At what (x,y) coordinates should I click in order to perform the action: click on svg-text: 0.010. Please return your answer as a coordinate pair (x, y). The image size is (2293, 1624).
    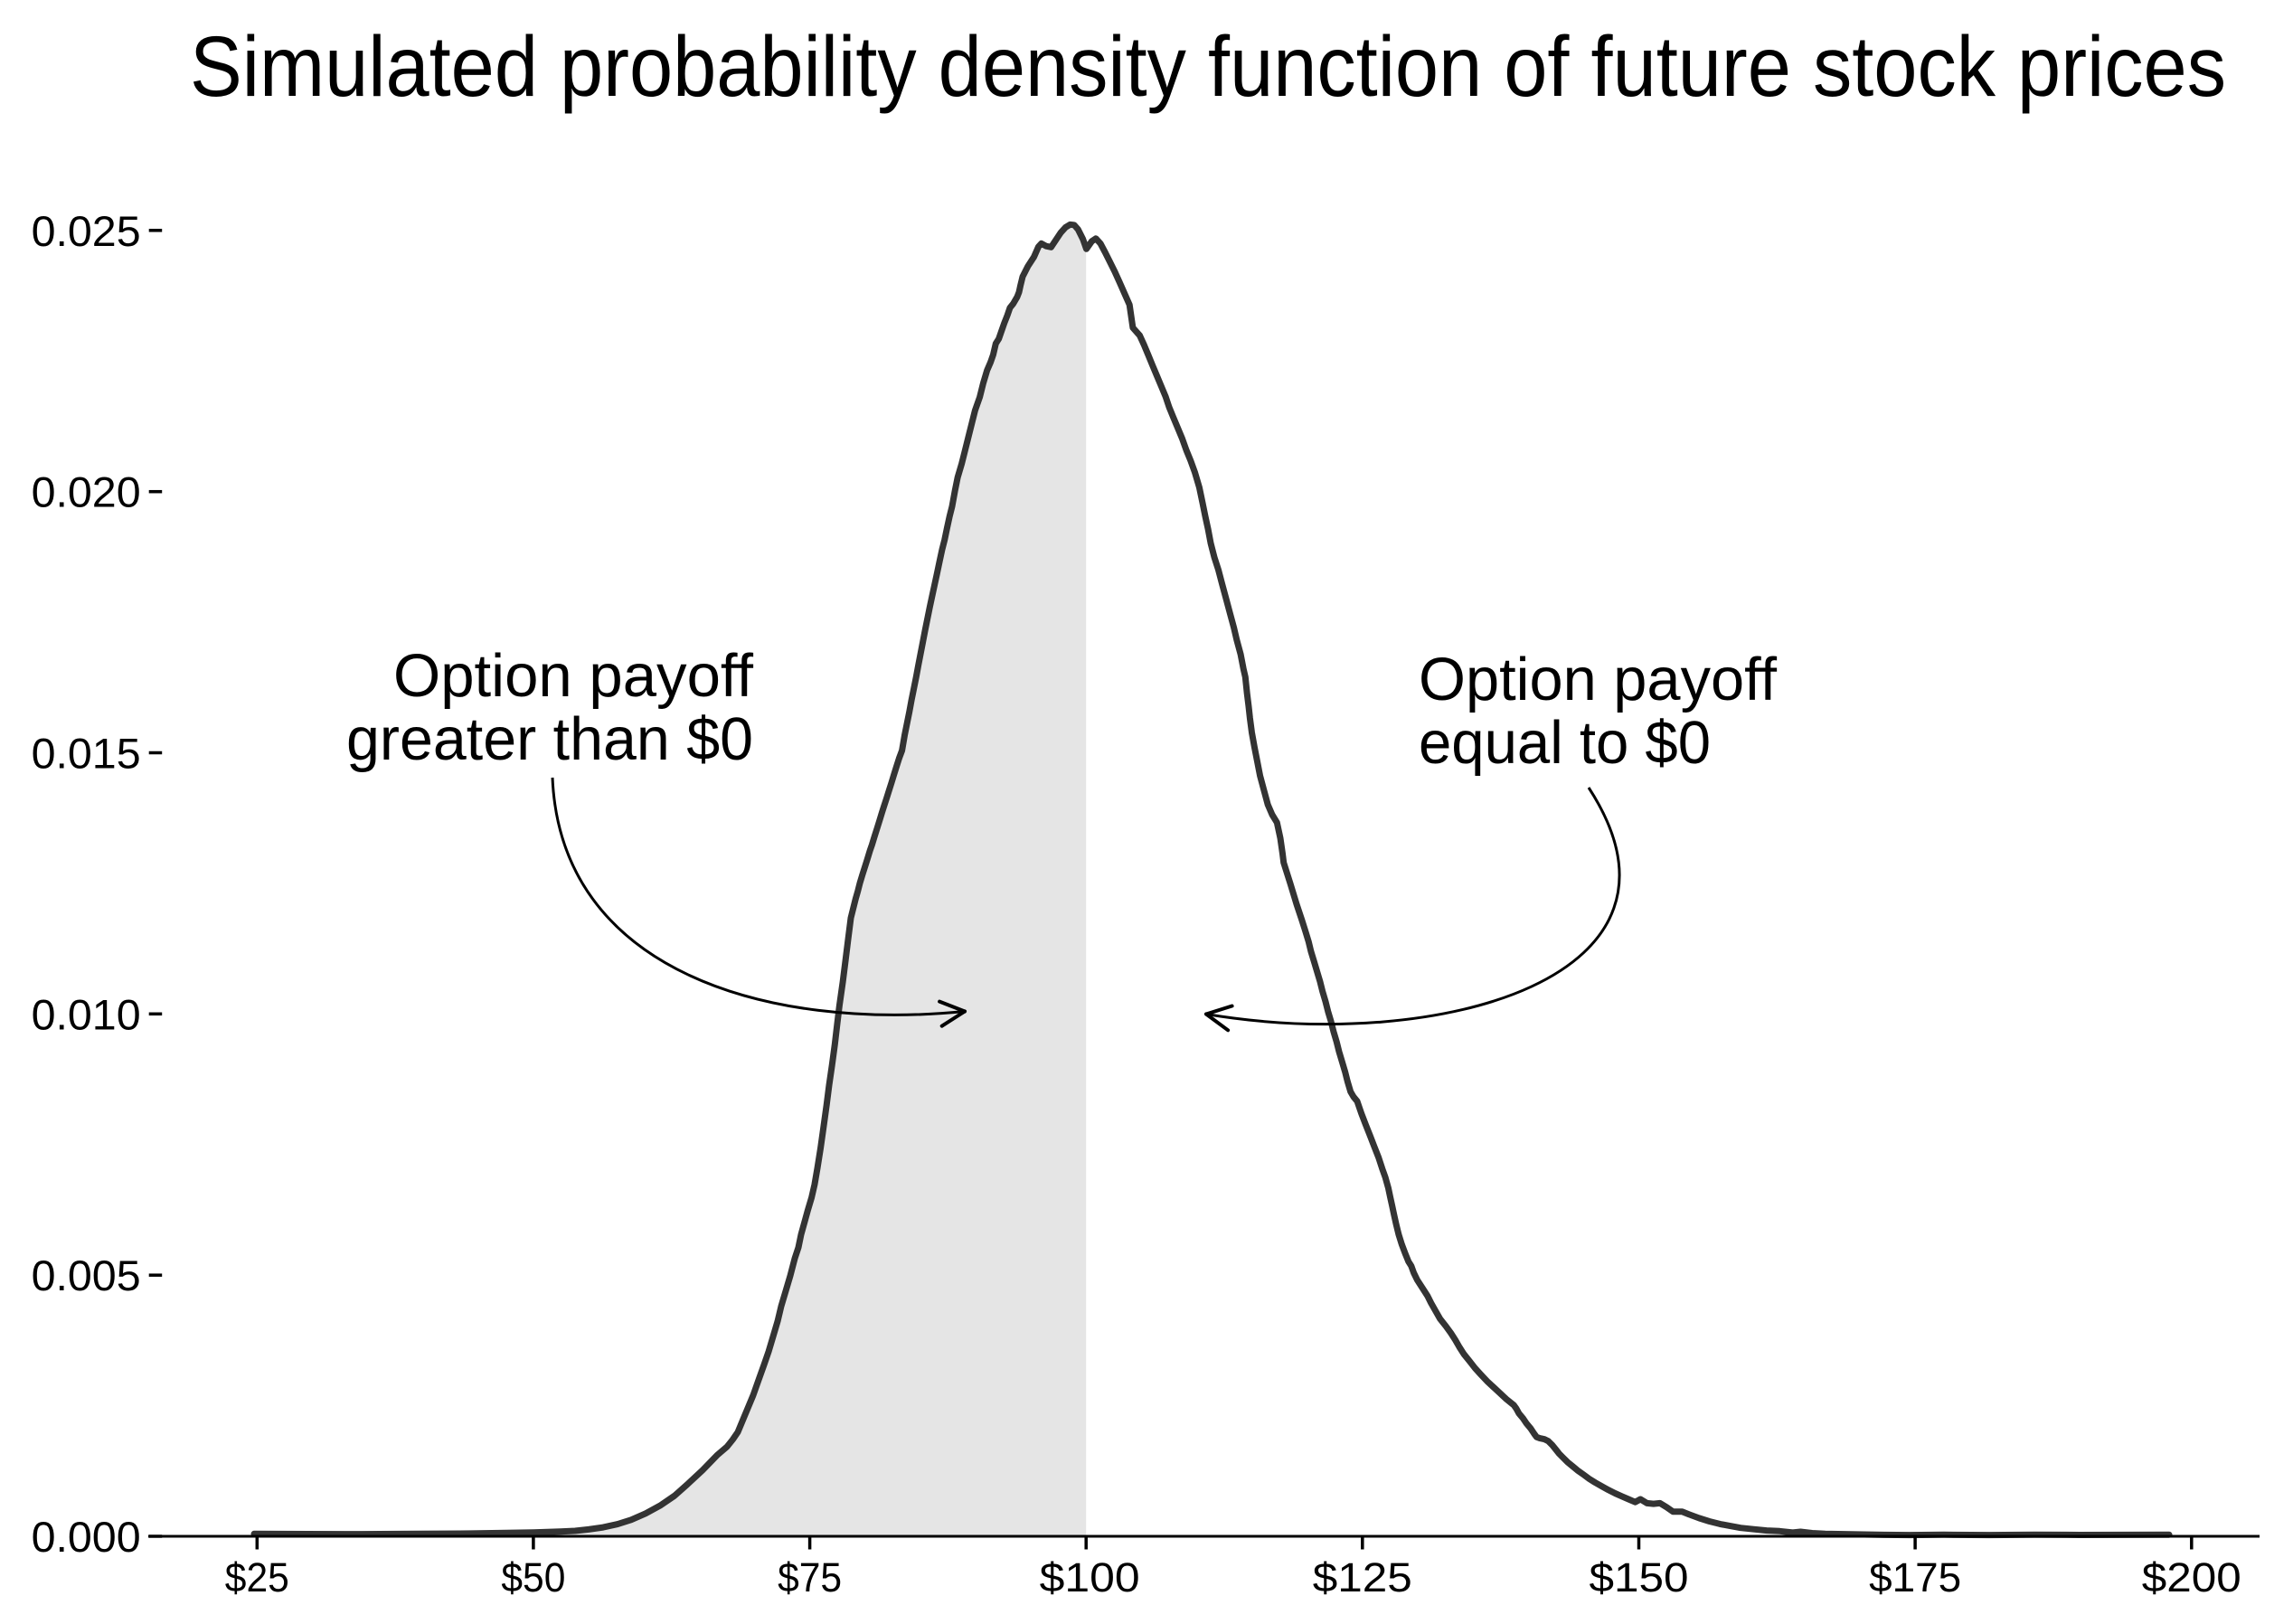
    Looking at the image, I should click on (86, 1014).